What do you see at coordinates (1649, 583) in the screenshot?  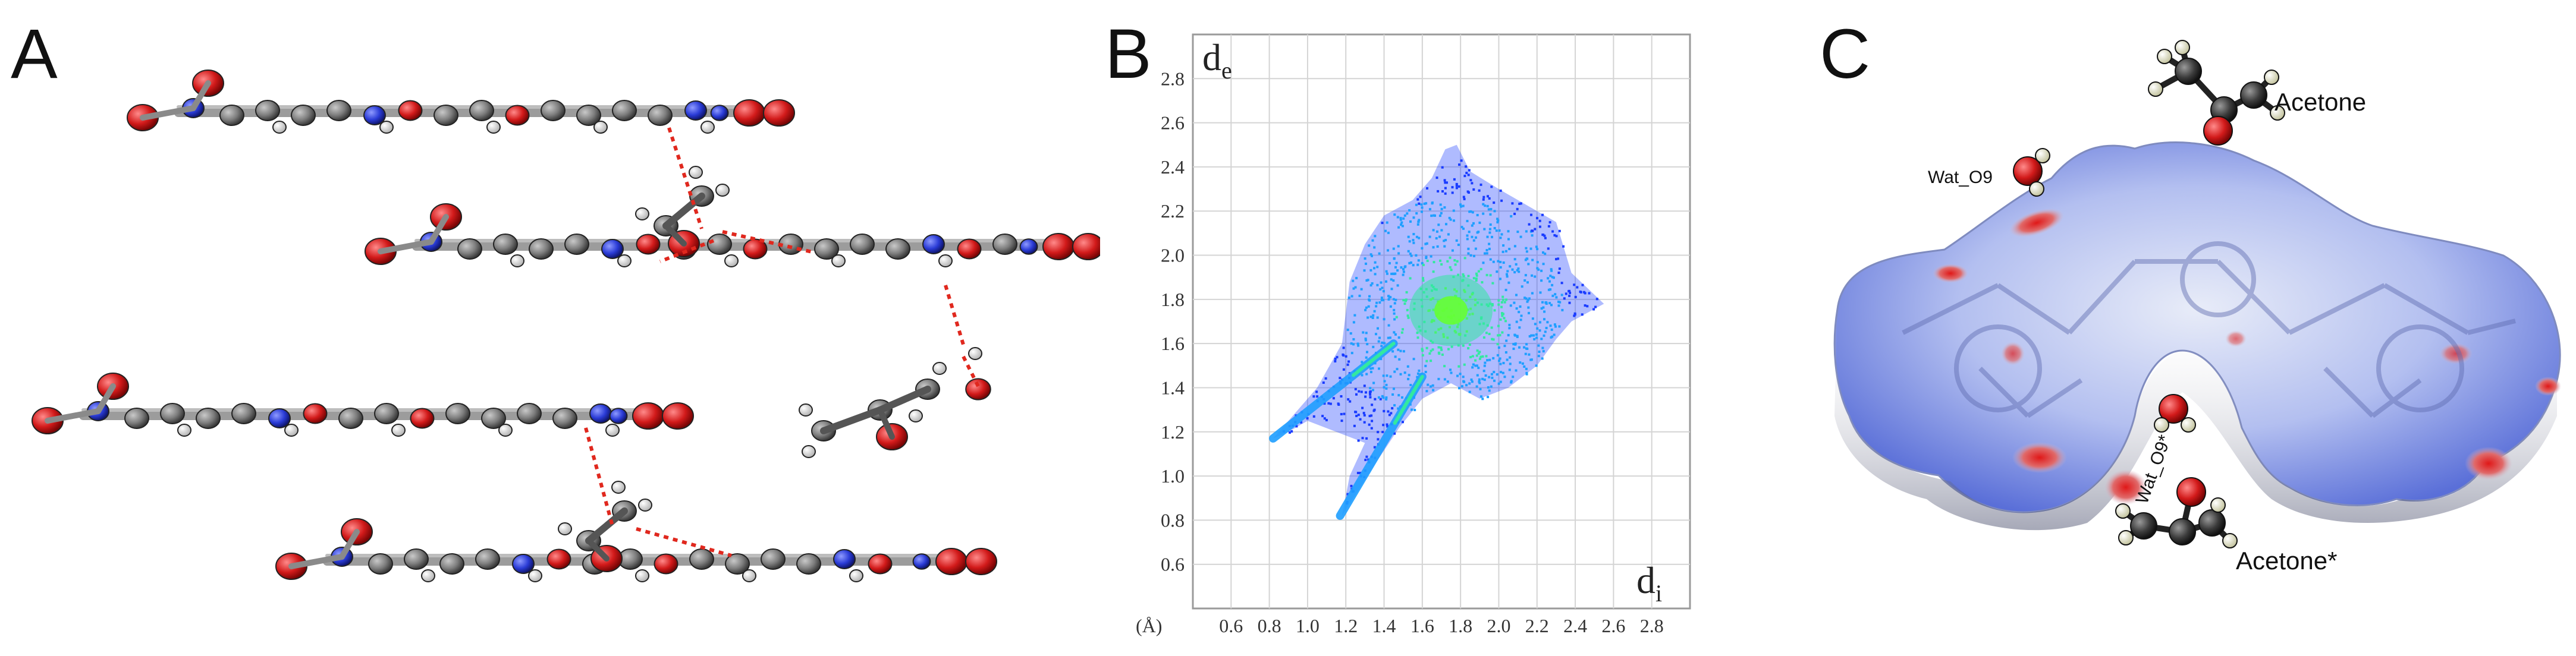 I see `x-axis-label: di` at bounding box center [1649, 583].